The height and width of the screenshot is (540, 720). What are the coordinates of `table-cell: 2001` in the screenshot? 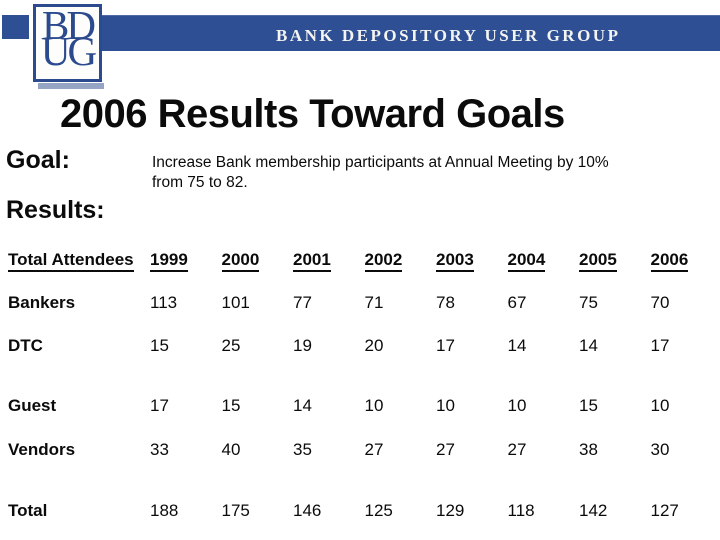 It's located at (329, 261).